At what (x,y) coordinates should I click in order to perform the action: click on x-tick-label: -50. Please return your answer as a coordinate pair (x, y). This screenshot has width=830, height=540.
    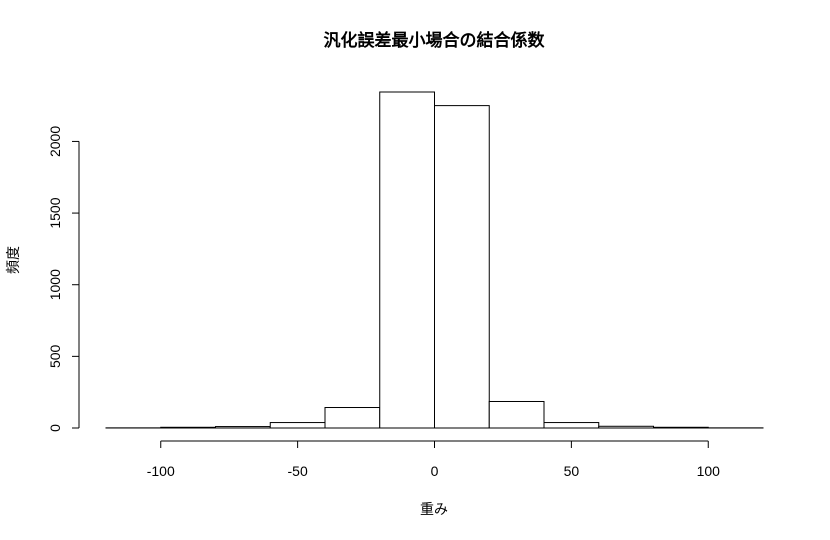
    Looking at the image, I should click on (298, 471).